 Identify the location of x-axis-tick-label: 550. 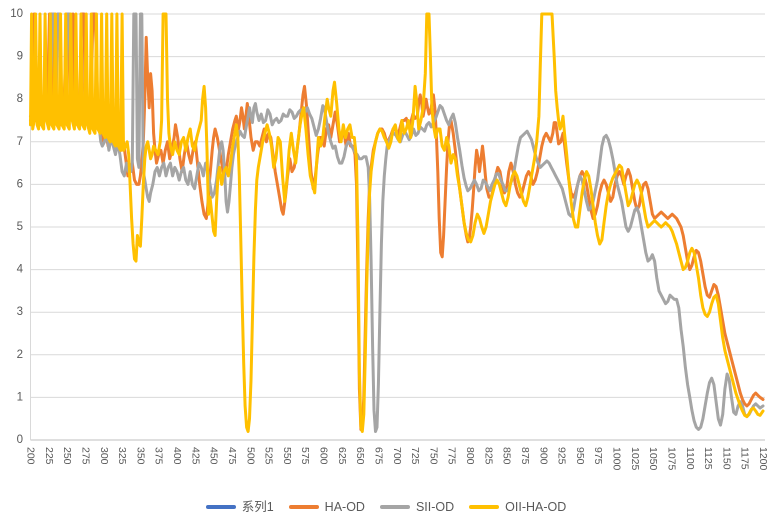
(287, 456).